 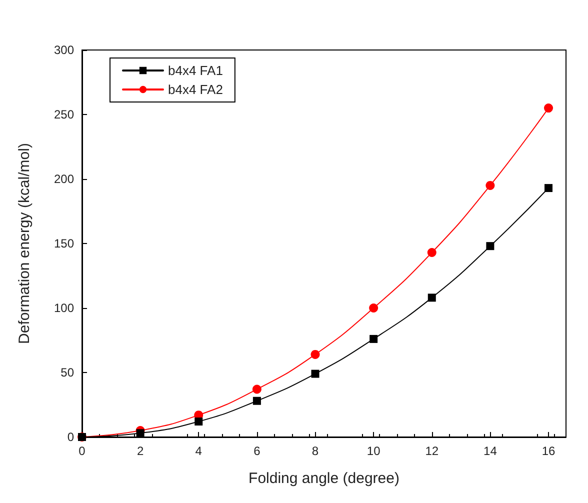 I want to click on legend-label: b4x4 FA1, so click(x=195, y=70).